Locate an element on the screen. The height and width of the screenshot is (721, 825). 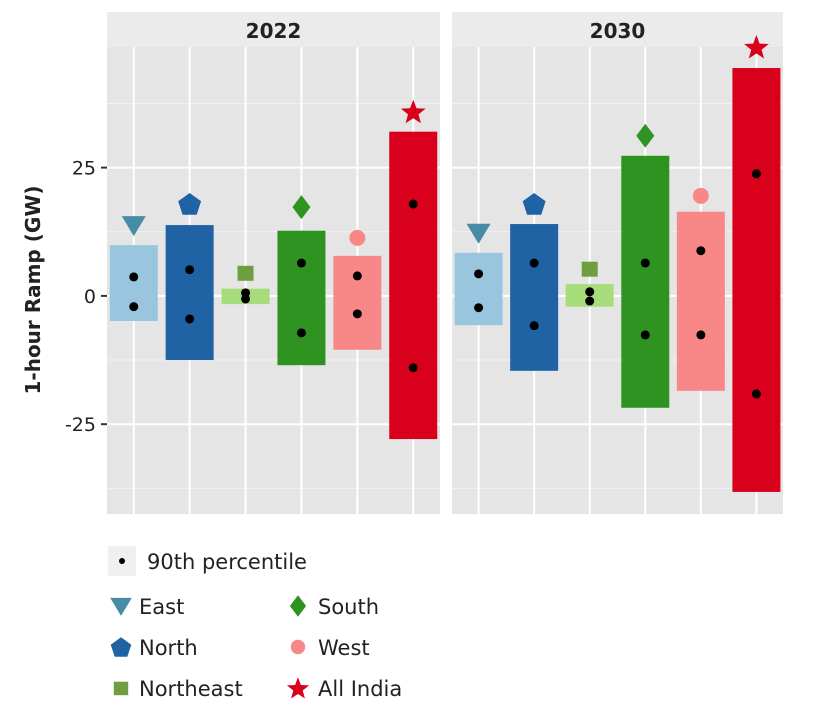
legend-all-india-icon is located at coordinates (298, 688).